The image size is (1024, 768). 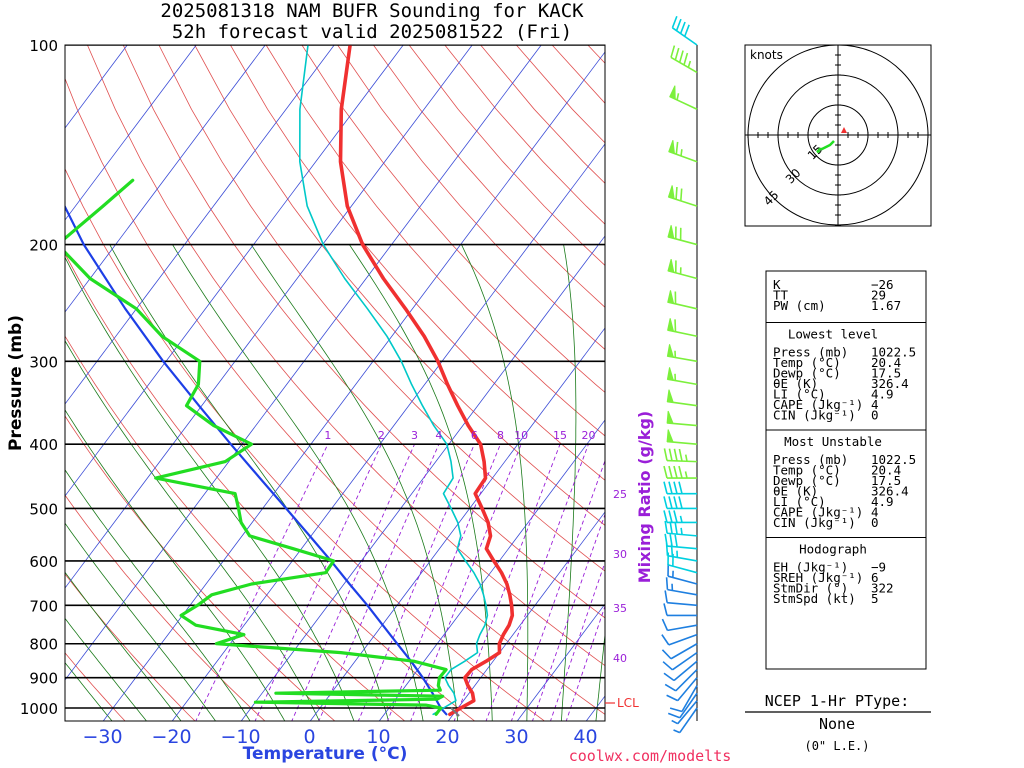 I want to click on mixing-ratio-top-label: 1, so click(x=327, y=435).